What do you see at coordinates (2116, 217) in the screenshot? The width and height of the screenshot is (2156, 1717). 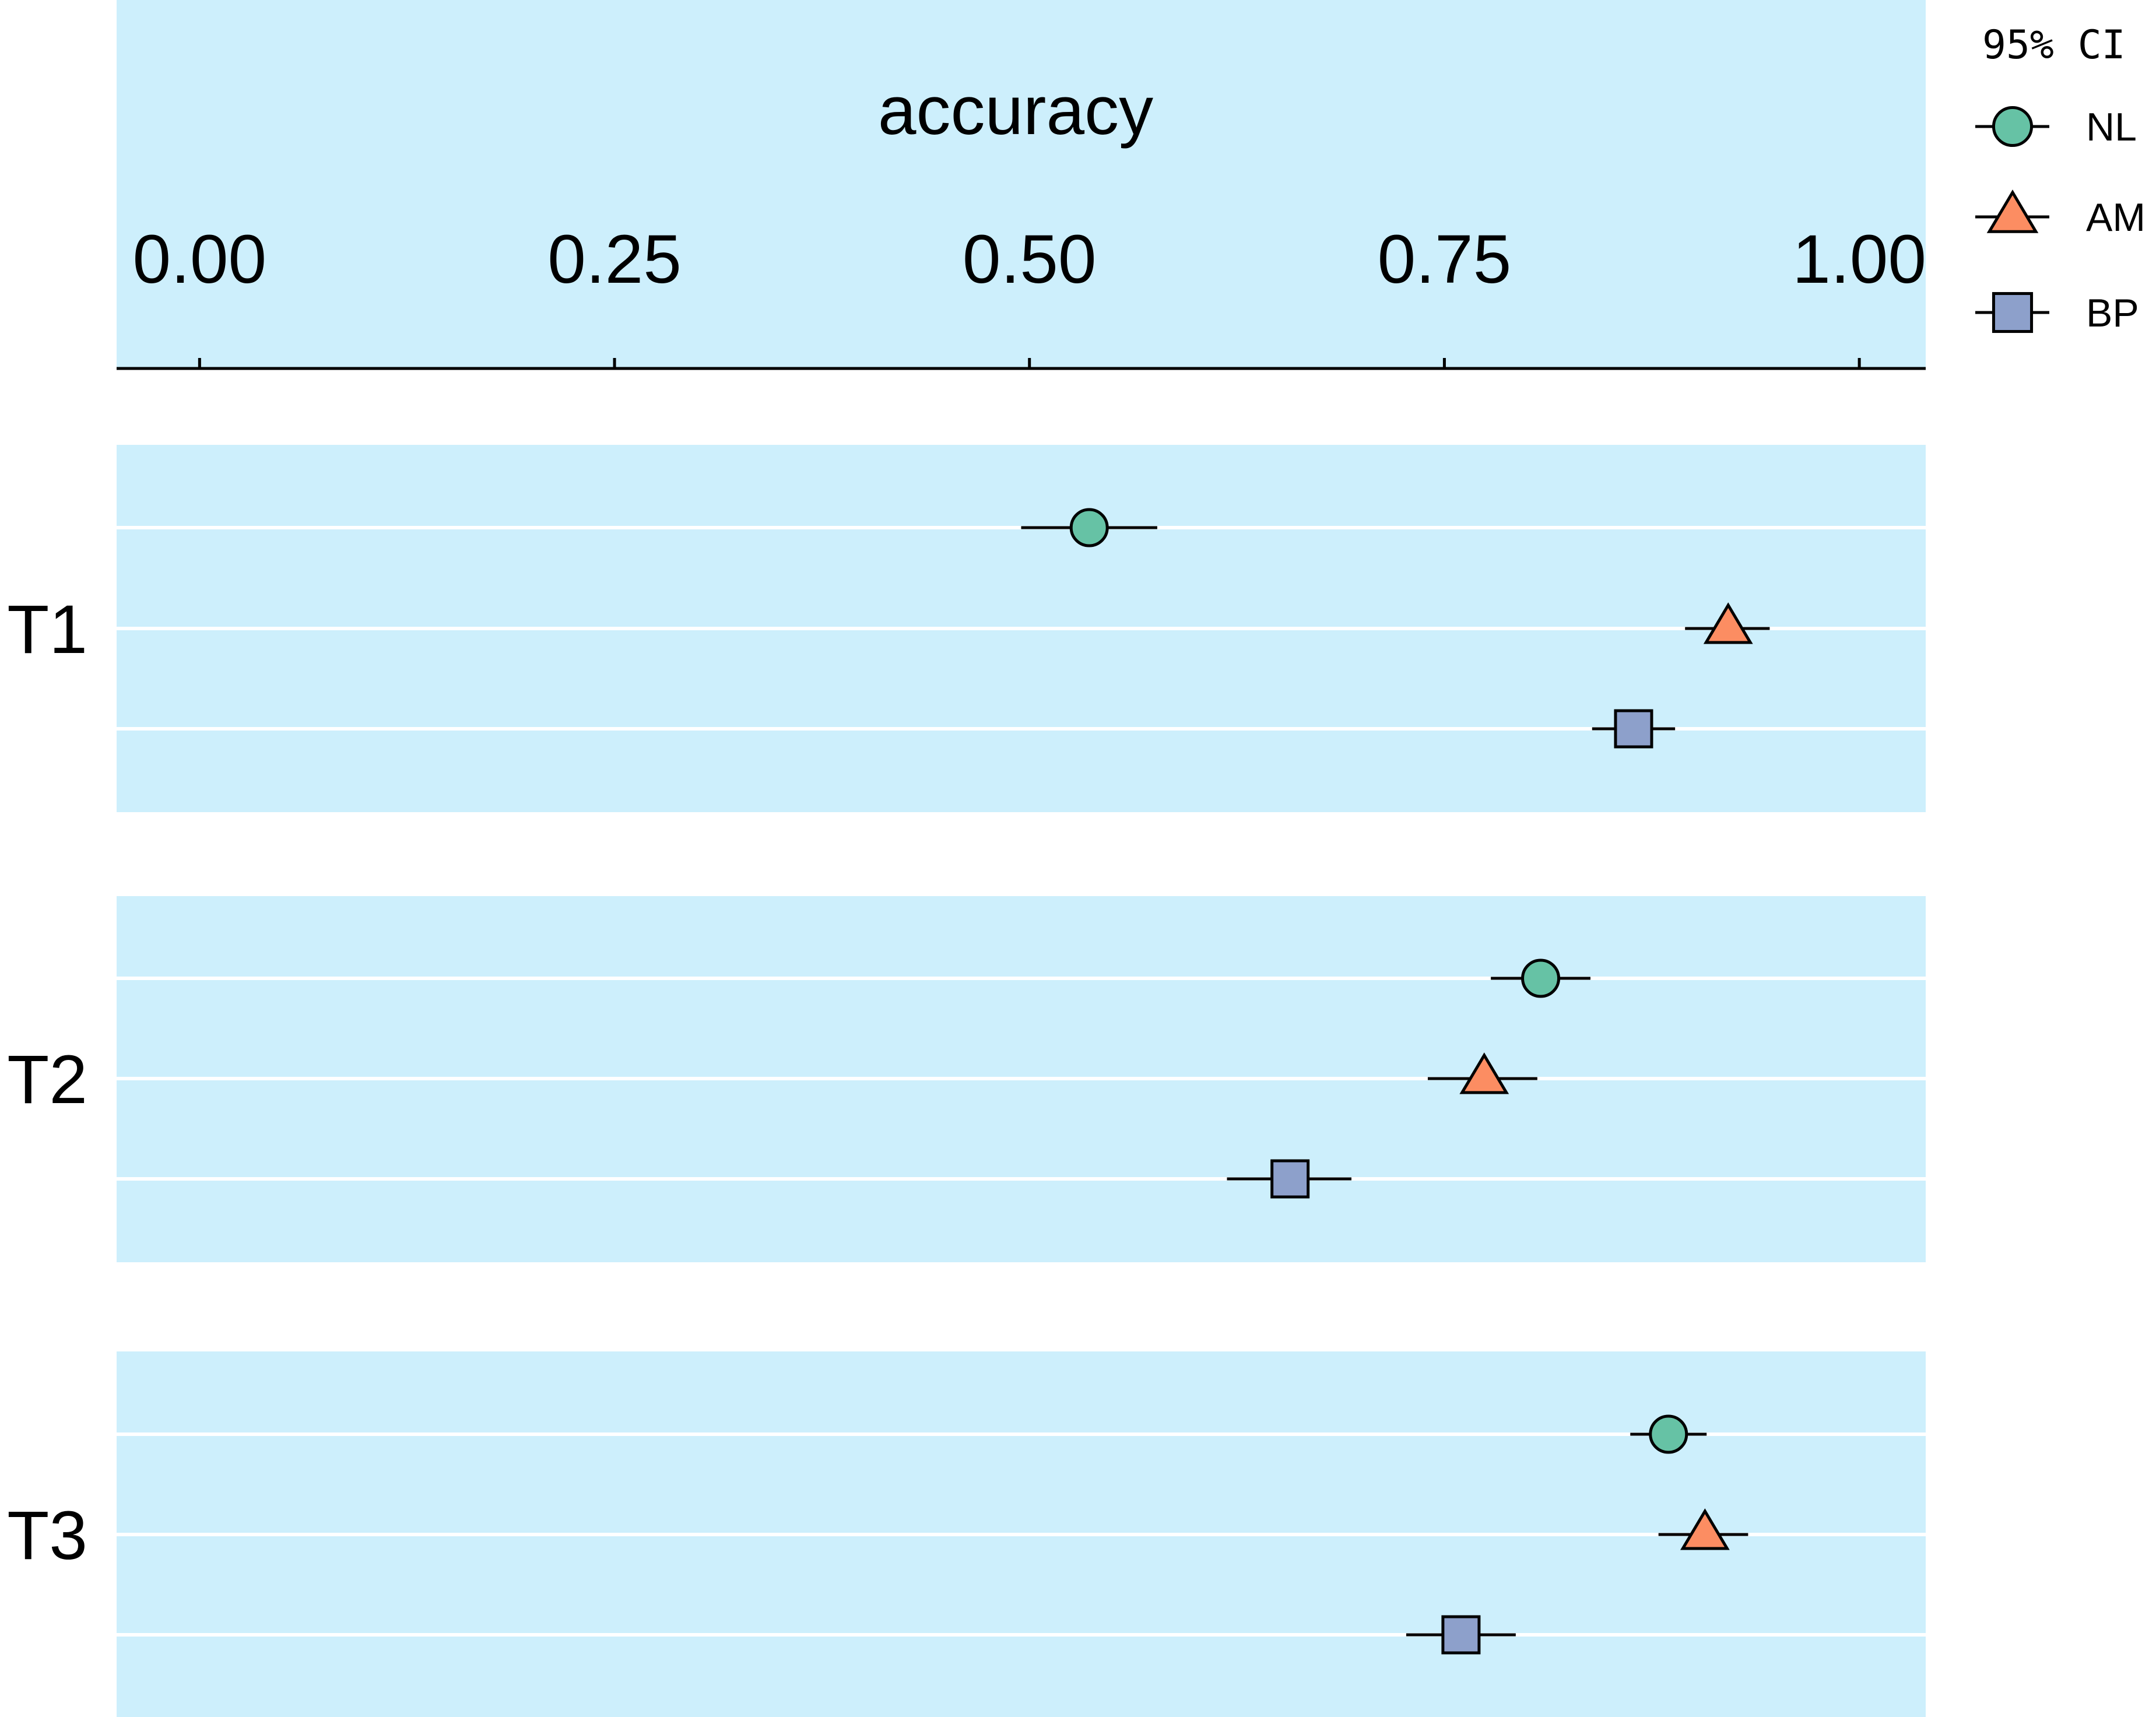 I see `legend-label-am: AM` at bounding box center [2116, 217].